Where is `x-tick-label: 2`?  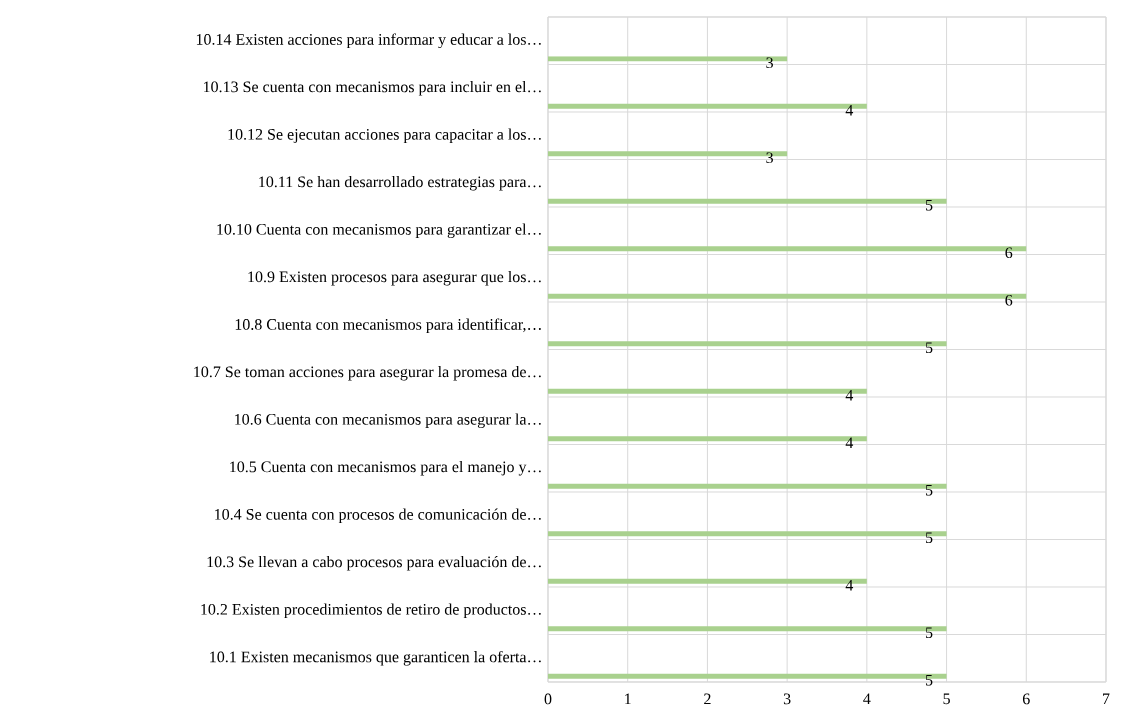 x-tick-label: 2 is located at coordinates (707, 699).